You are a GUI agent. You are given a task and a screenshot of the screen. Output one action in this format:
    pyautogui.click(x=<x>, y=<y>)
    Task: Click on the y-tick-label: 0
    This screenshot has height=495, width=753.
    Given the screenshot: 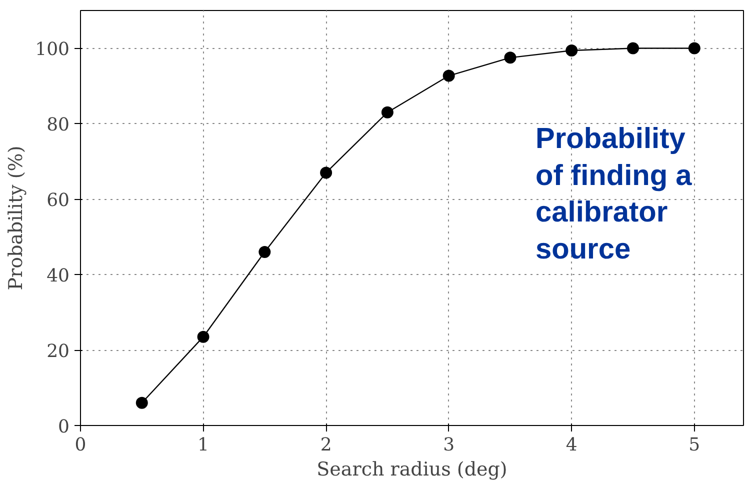 What is the action you would take?
    pyautogui.click(x=64, y=427)
    